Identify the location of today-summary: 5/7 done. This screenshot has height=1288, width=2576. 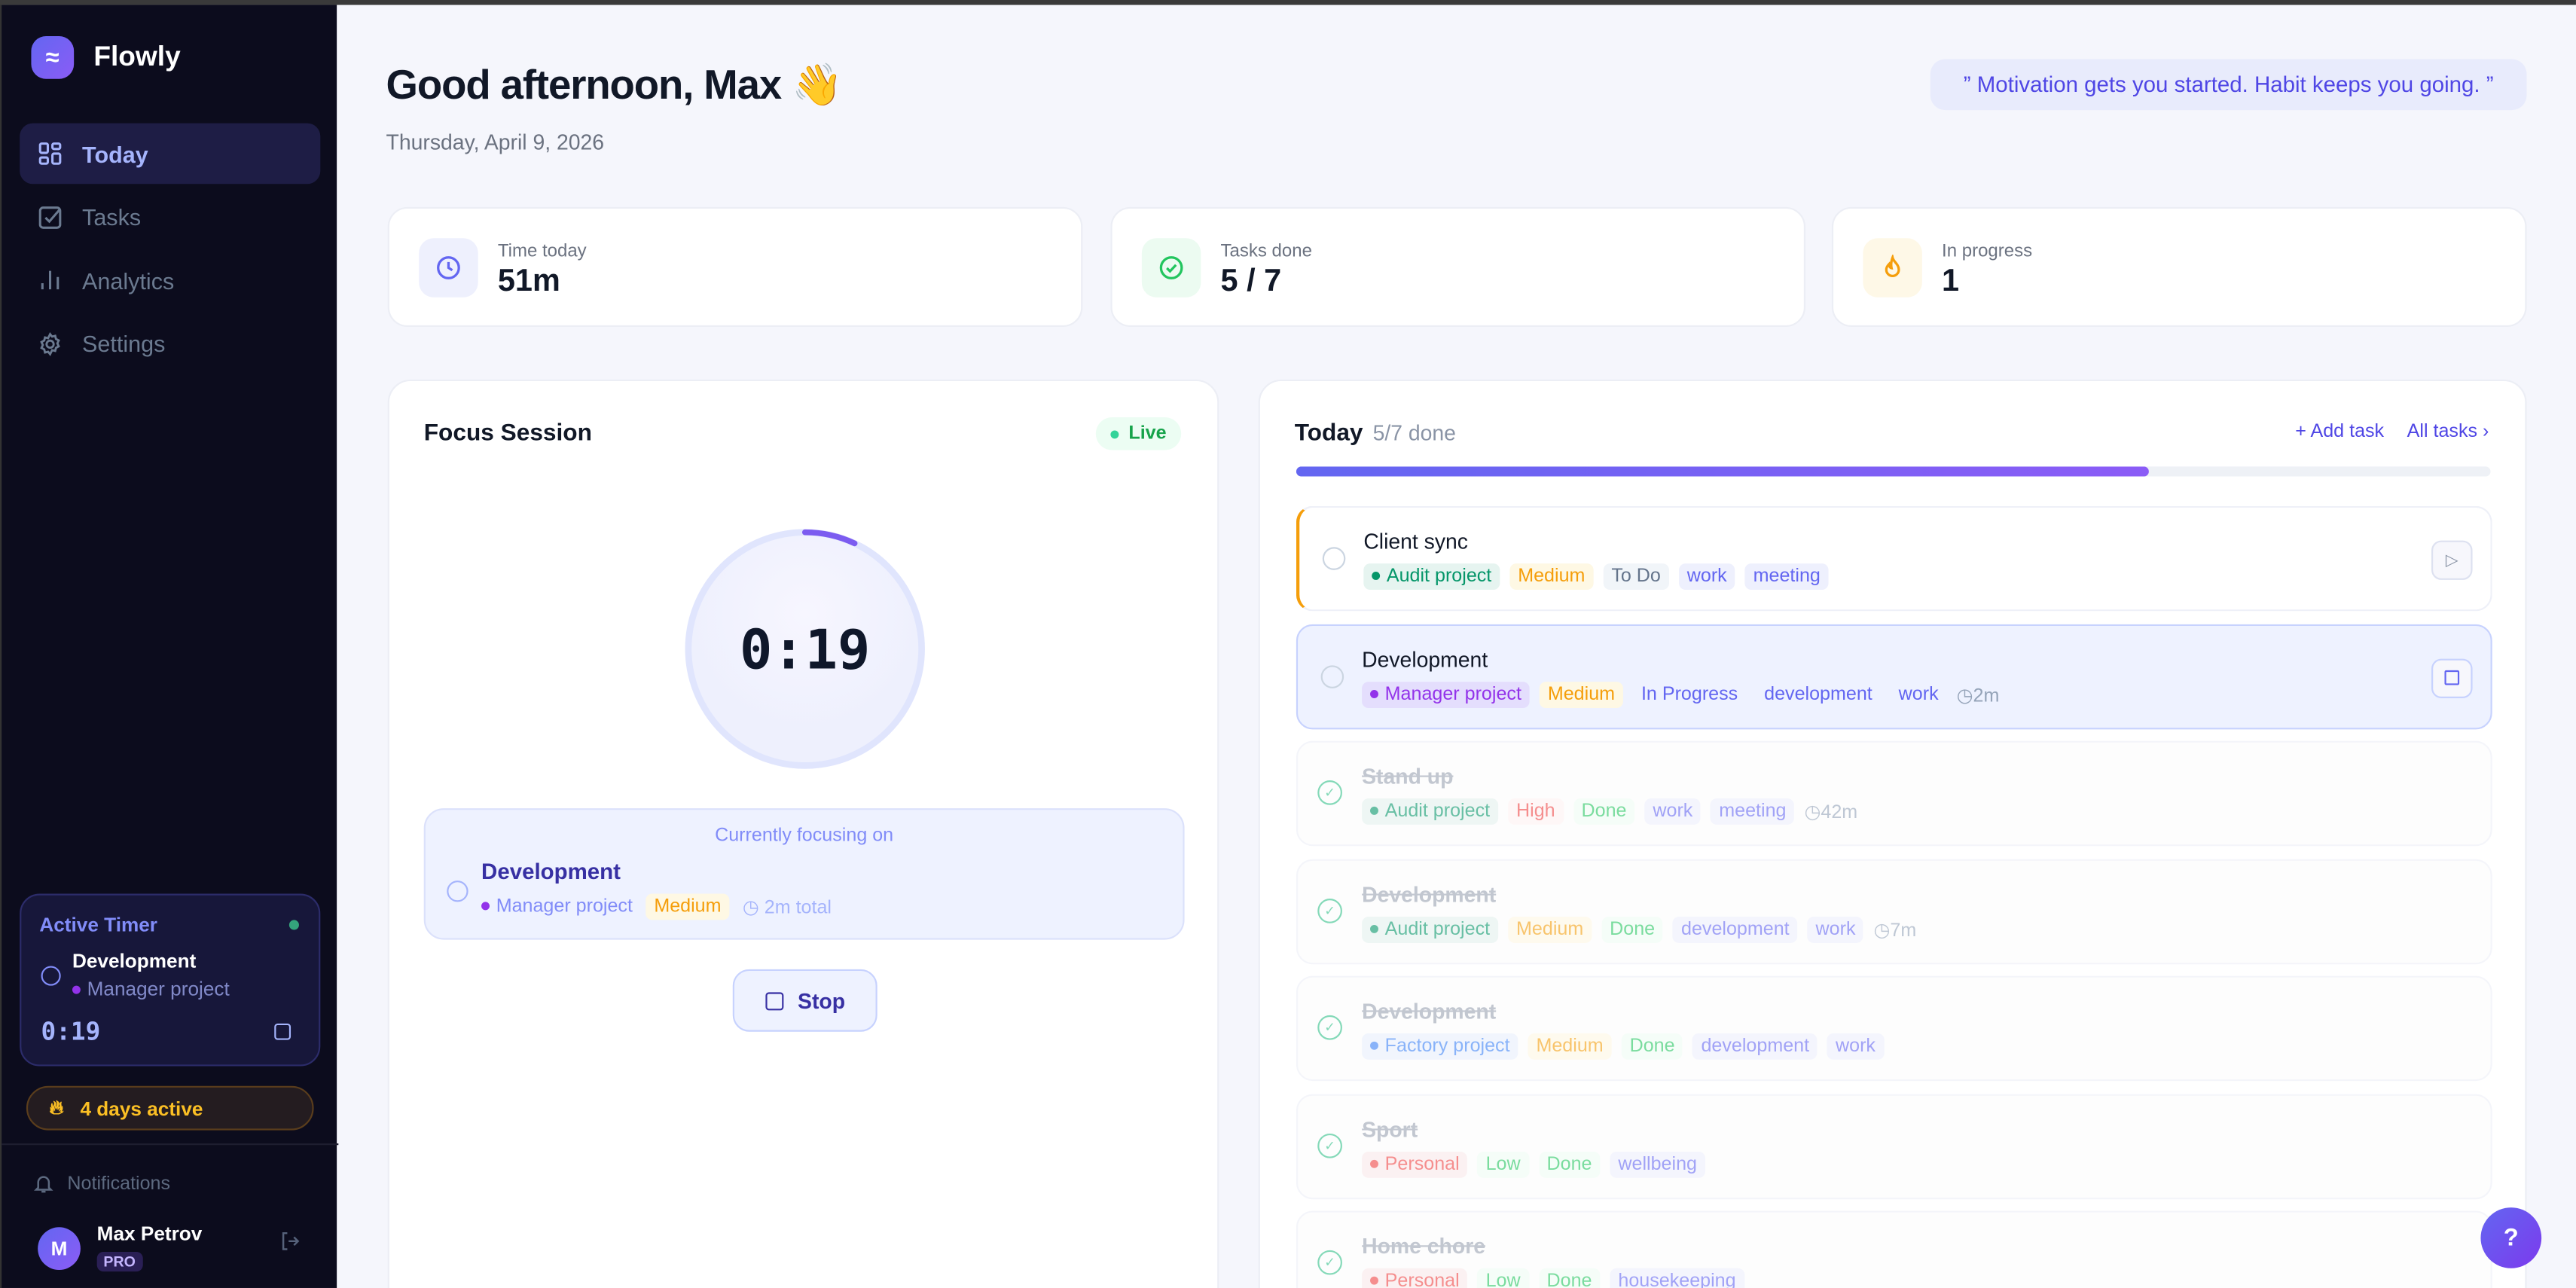
(1414, 433).